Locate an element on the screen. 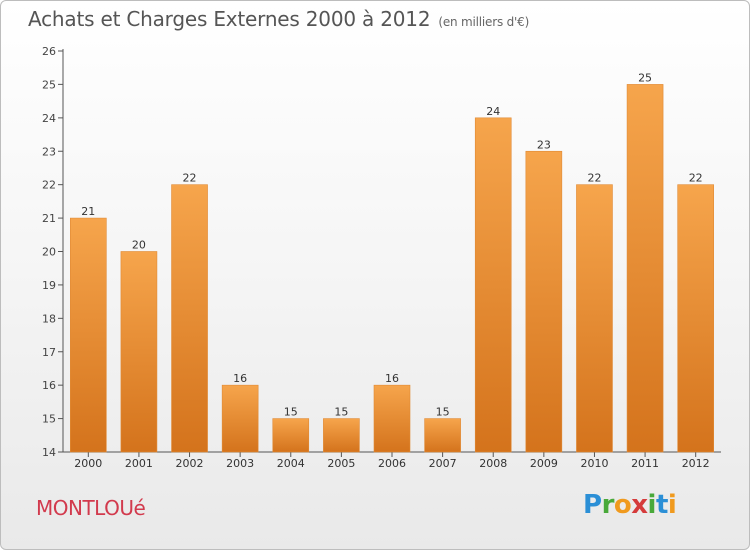 The height and width of the screenshot is (550, 750). x-tick-label: 2008 is located at coordinates (493, 463).